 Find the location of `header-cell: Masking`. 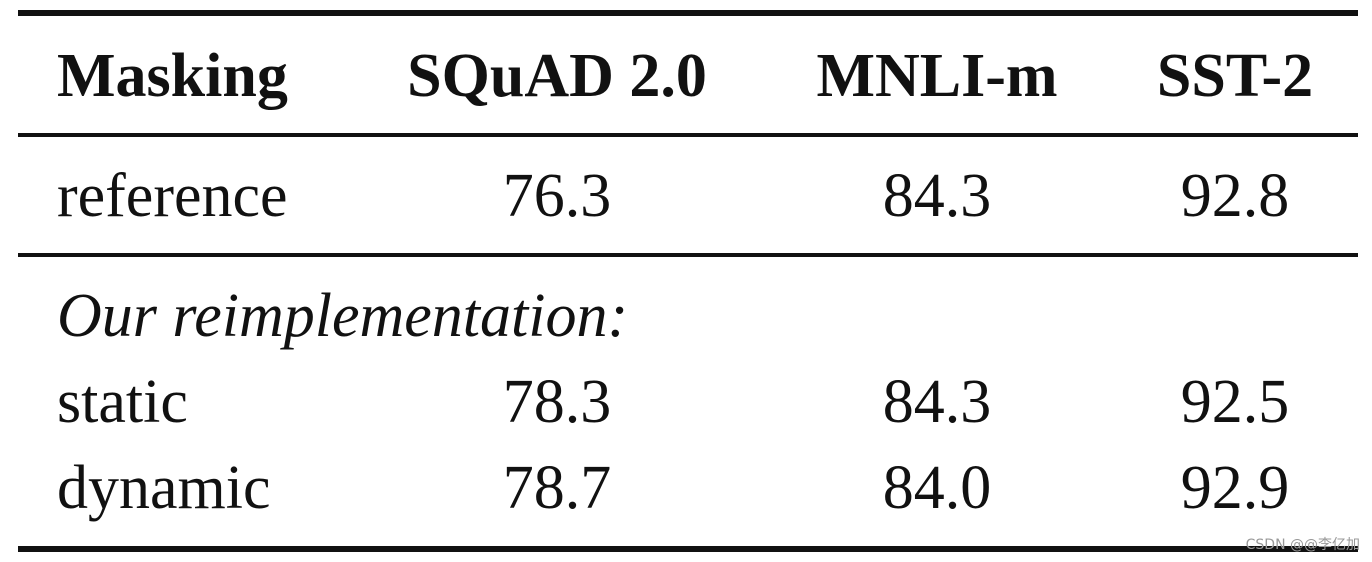

header-cell: Masking is located at coordinates (172, 76).